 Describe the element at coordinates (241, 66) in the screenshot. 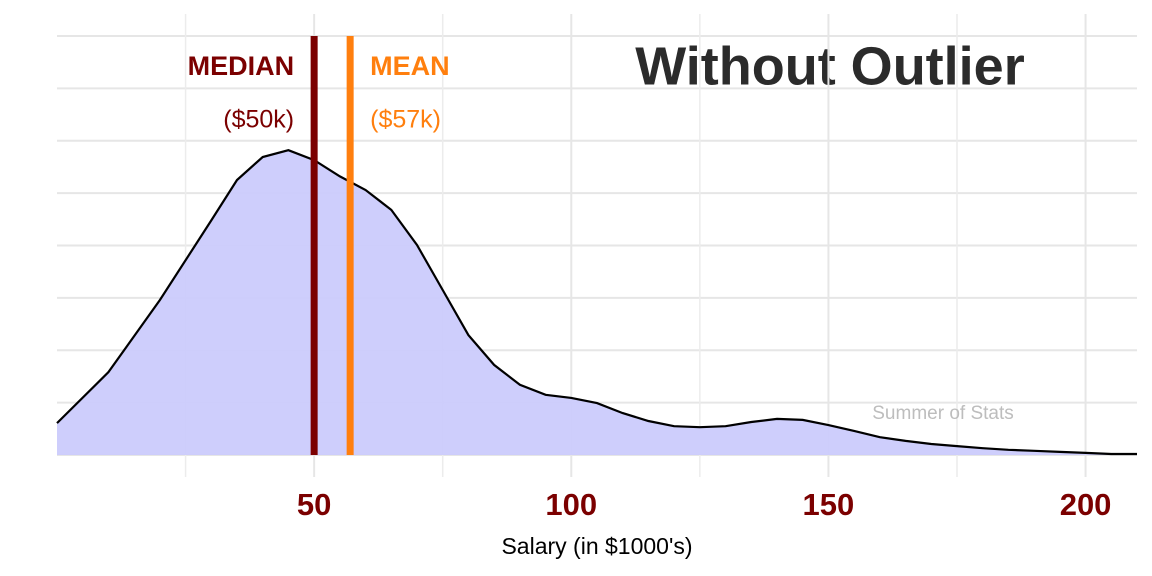

I see `marker-label: MEDIAN` at that location.